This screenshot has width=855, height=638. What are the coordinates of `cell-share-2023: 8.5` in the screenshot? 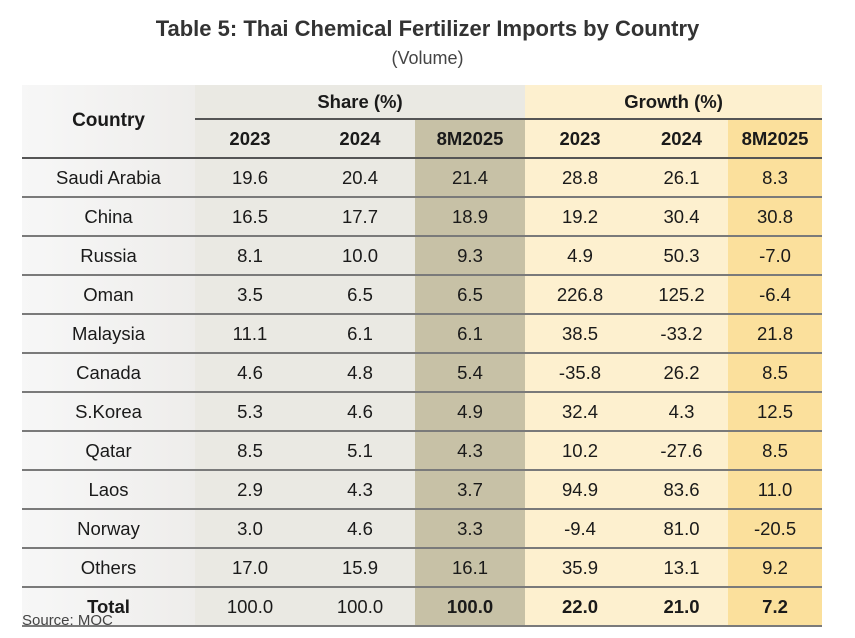 It's located at (250, 451).